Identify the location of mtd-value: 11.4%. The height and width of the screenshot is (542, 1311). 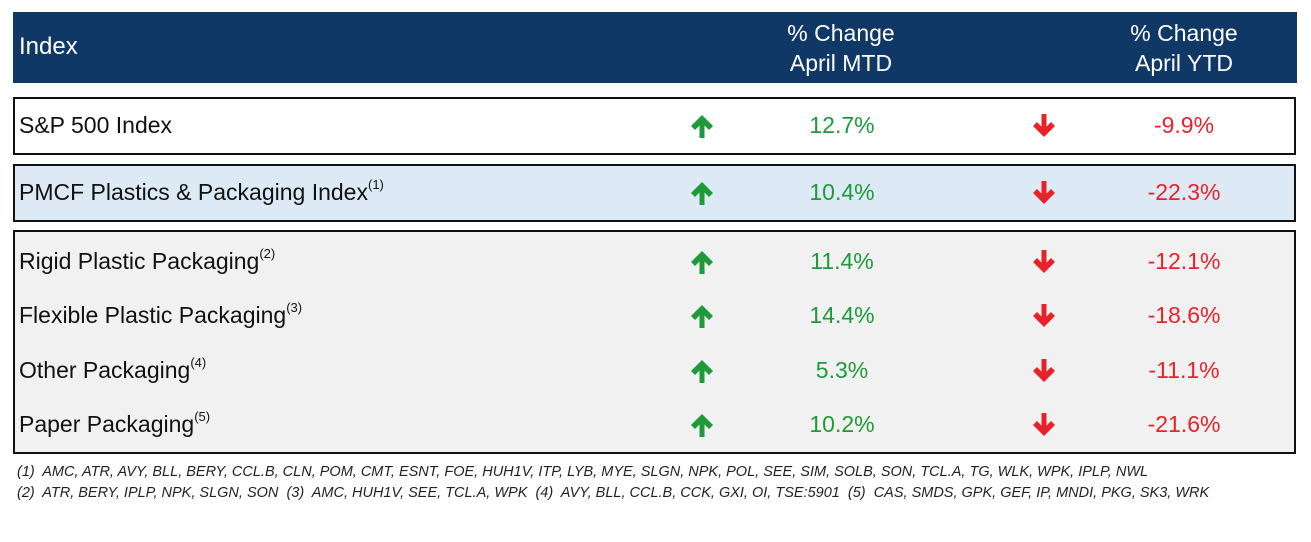
(842, 261).